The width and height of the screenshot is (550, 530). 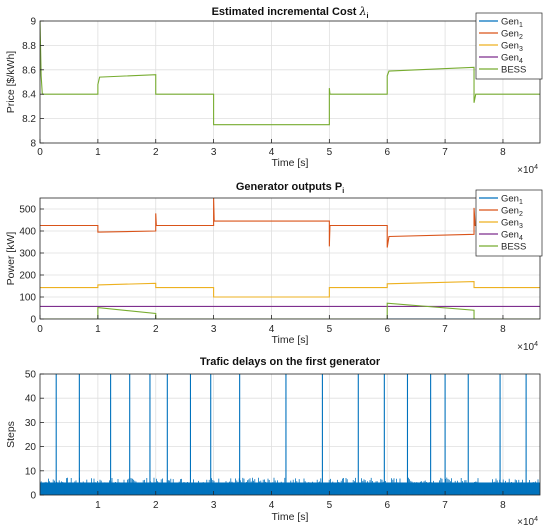 What do you see at coordinates (290, 222) in the screenshot?
I see `series-line-gen2` at bounding box center [290, 222].